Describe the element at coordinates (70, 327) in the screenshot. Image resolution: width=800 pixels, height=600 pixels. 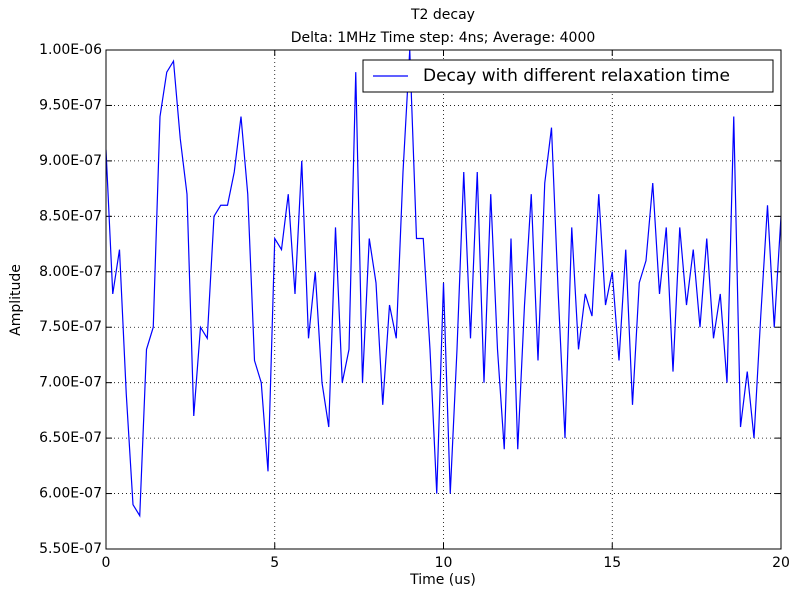
I see `y-tick-label: 7.50E-07` at that location.